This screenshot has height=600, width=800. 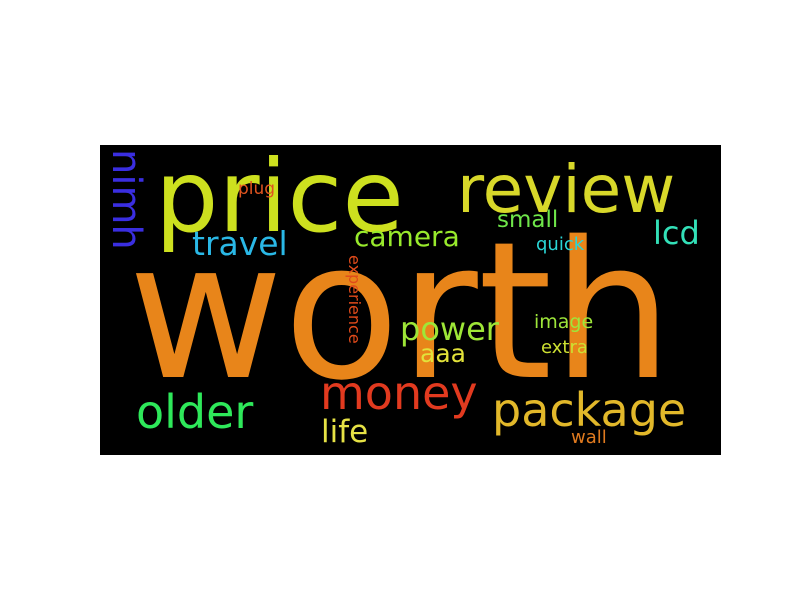 I want to click on word-image: image, so click(x=564, y=322).